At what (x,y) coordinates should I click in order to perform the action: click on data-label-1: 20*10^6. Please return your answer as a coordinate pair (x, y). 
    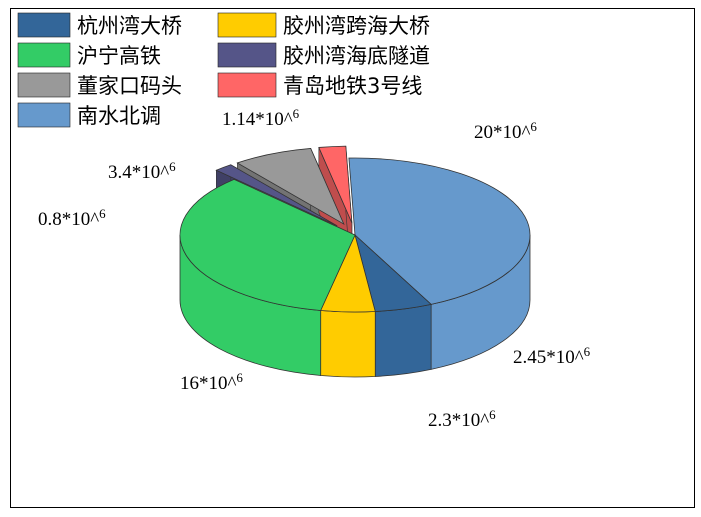
    Looking at the image, I should click on (505, 131).